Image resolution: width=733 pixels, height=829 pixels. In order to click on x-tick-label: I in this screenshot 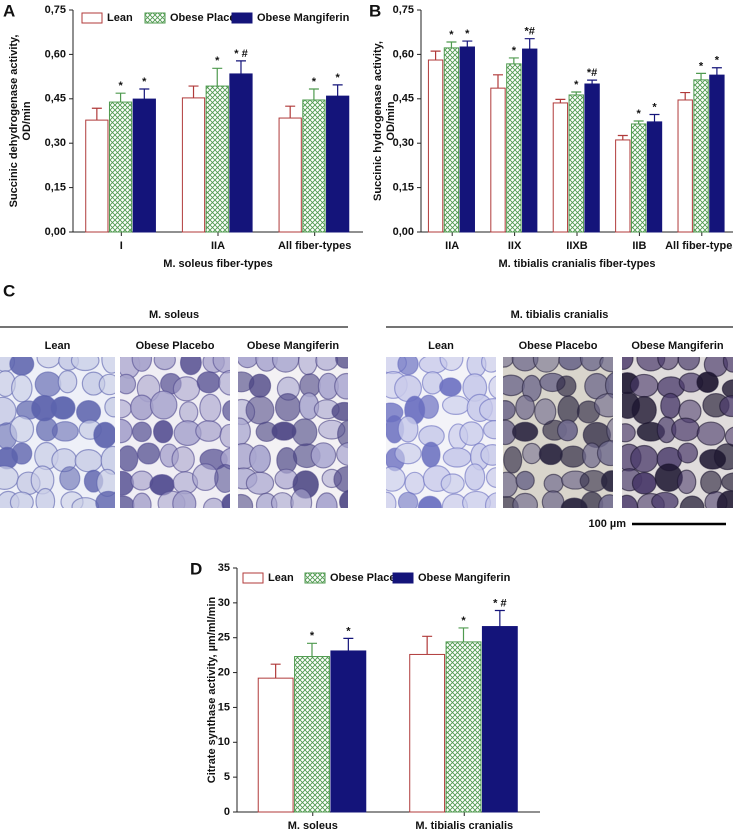, I will do `click(121, 246)`.